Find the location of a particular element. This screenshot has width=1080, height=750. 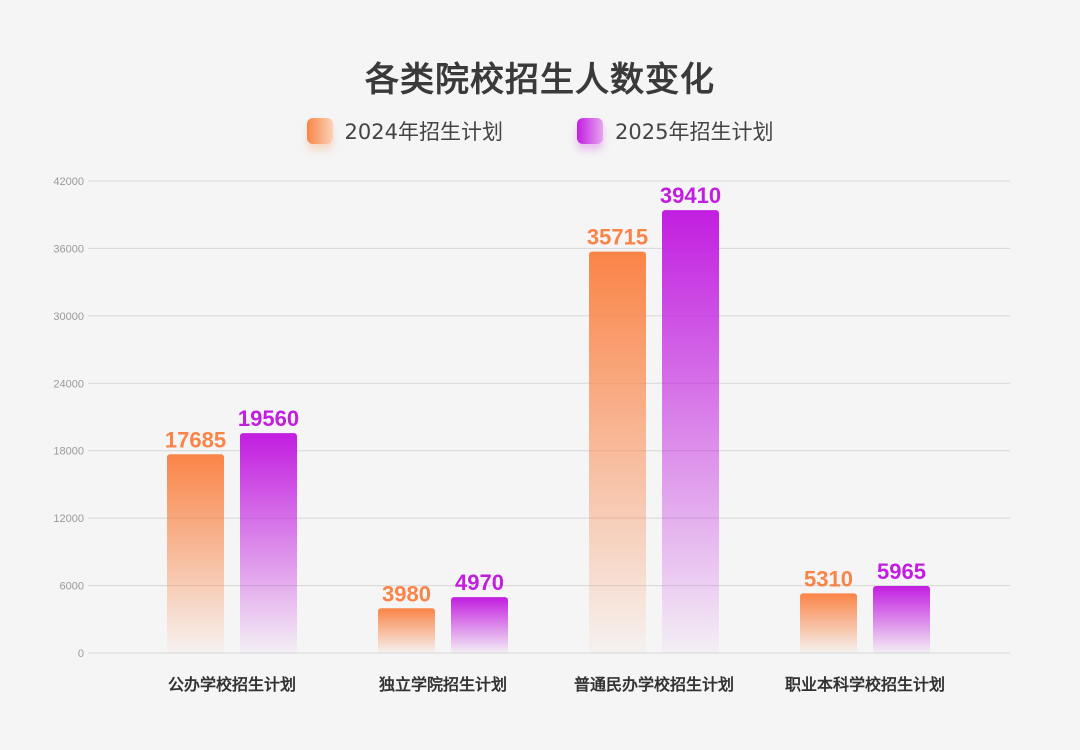

y-tick-label: 6000 is located at coordinates (72, 587).